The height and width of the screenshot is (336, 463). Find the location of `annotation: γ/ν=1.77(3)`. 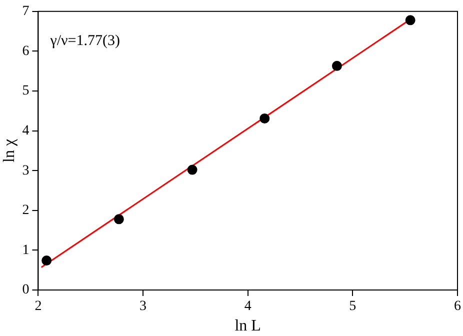

annotation: γ/ν=1.77(3) is located at coordinates (84, 40).